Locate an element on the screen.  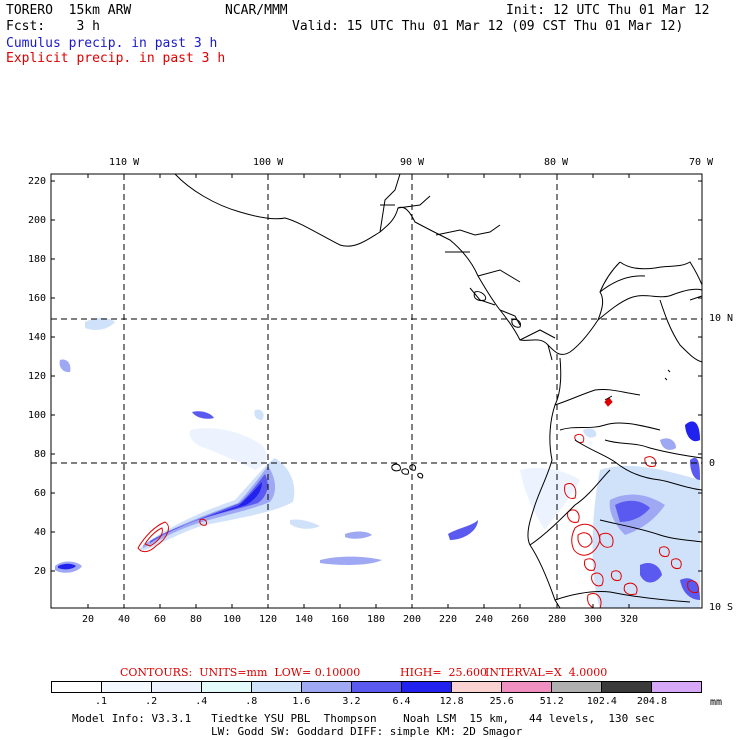
x-tick-label: 200 is located at coordinates (412, 619).